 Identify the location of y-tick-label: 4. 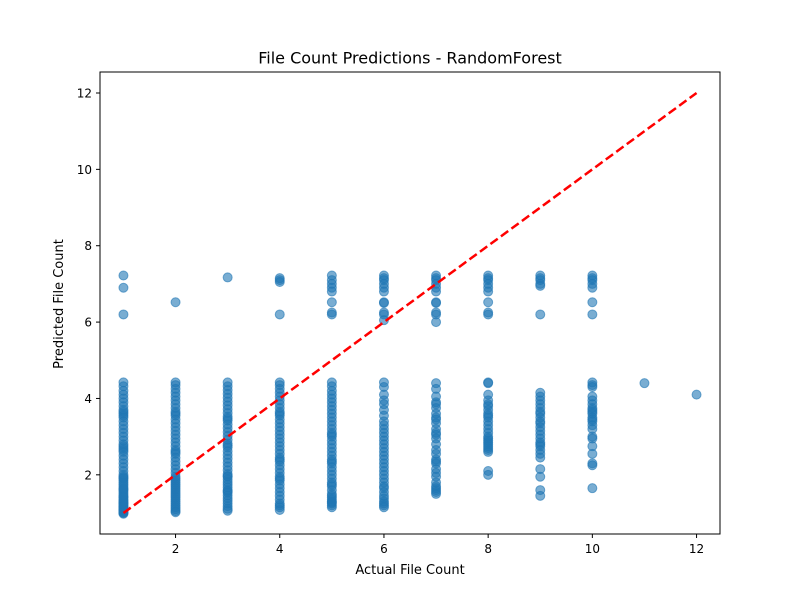
(88, 399).